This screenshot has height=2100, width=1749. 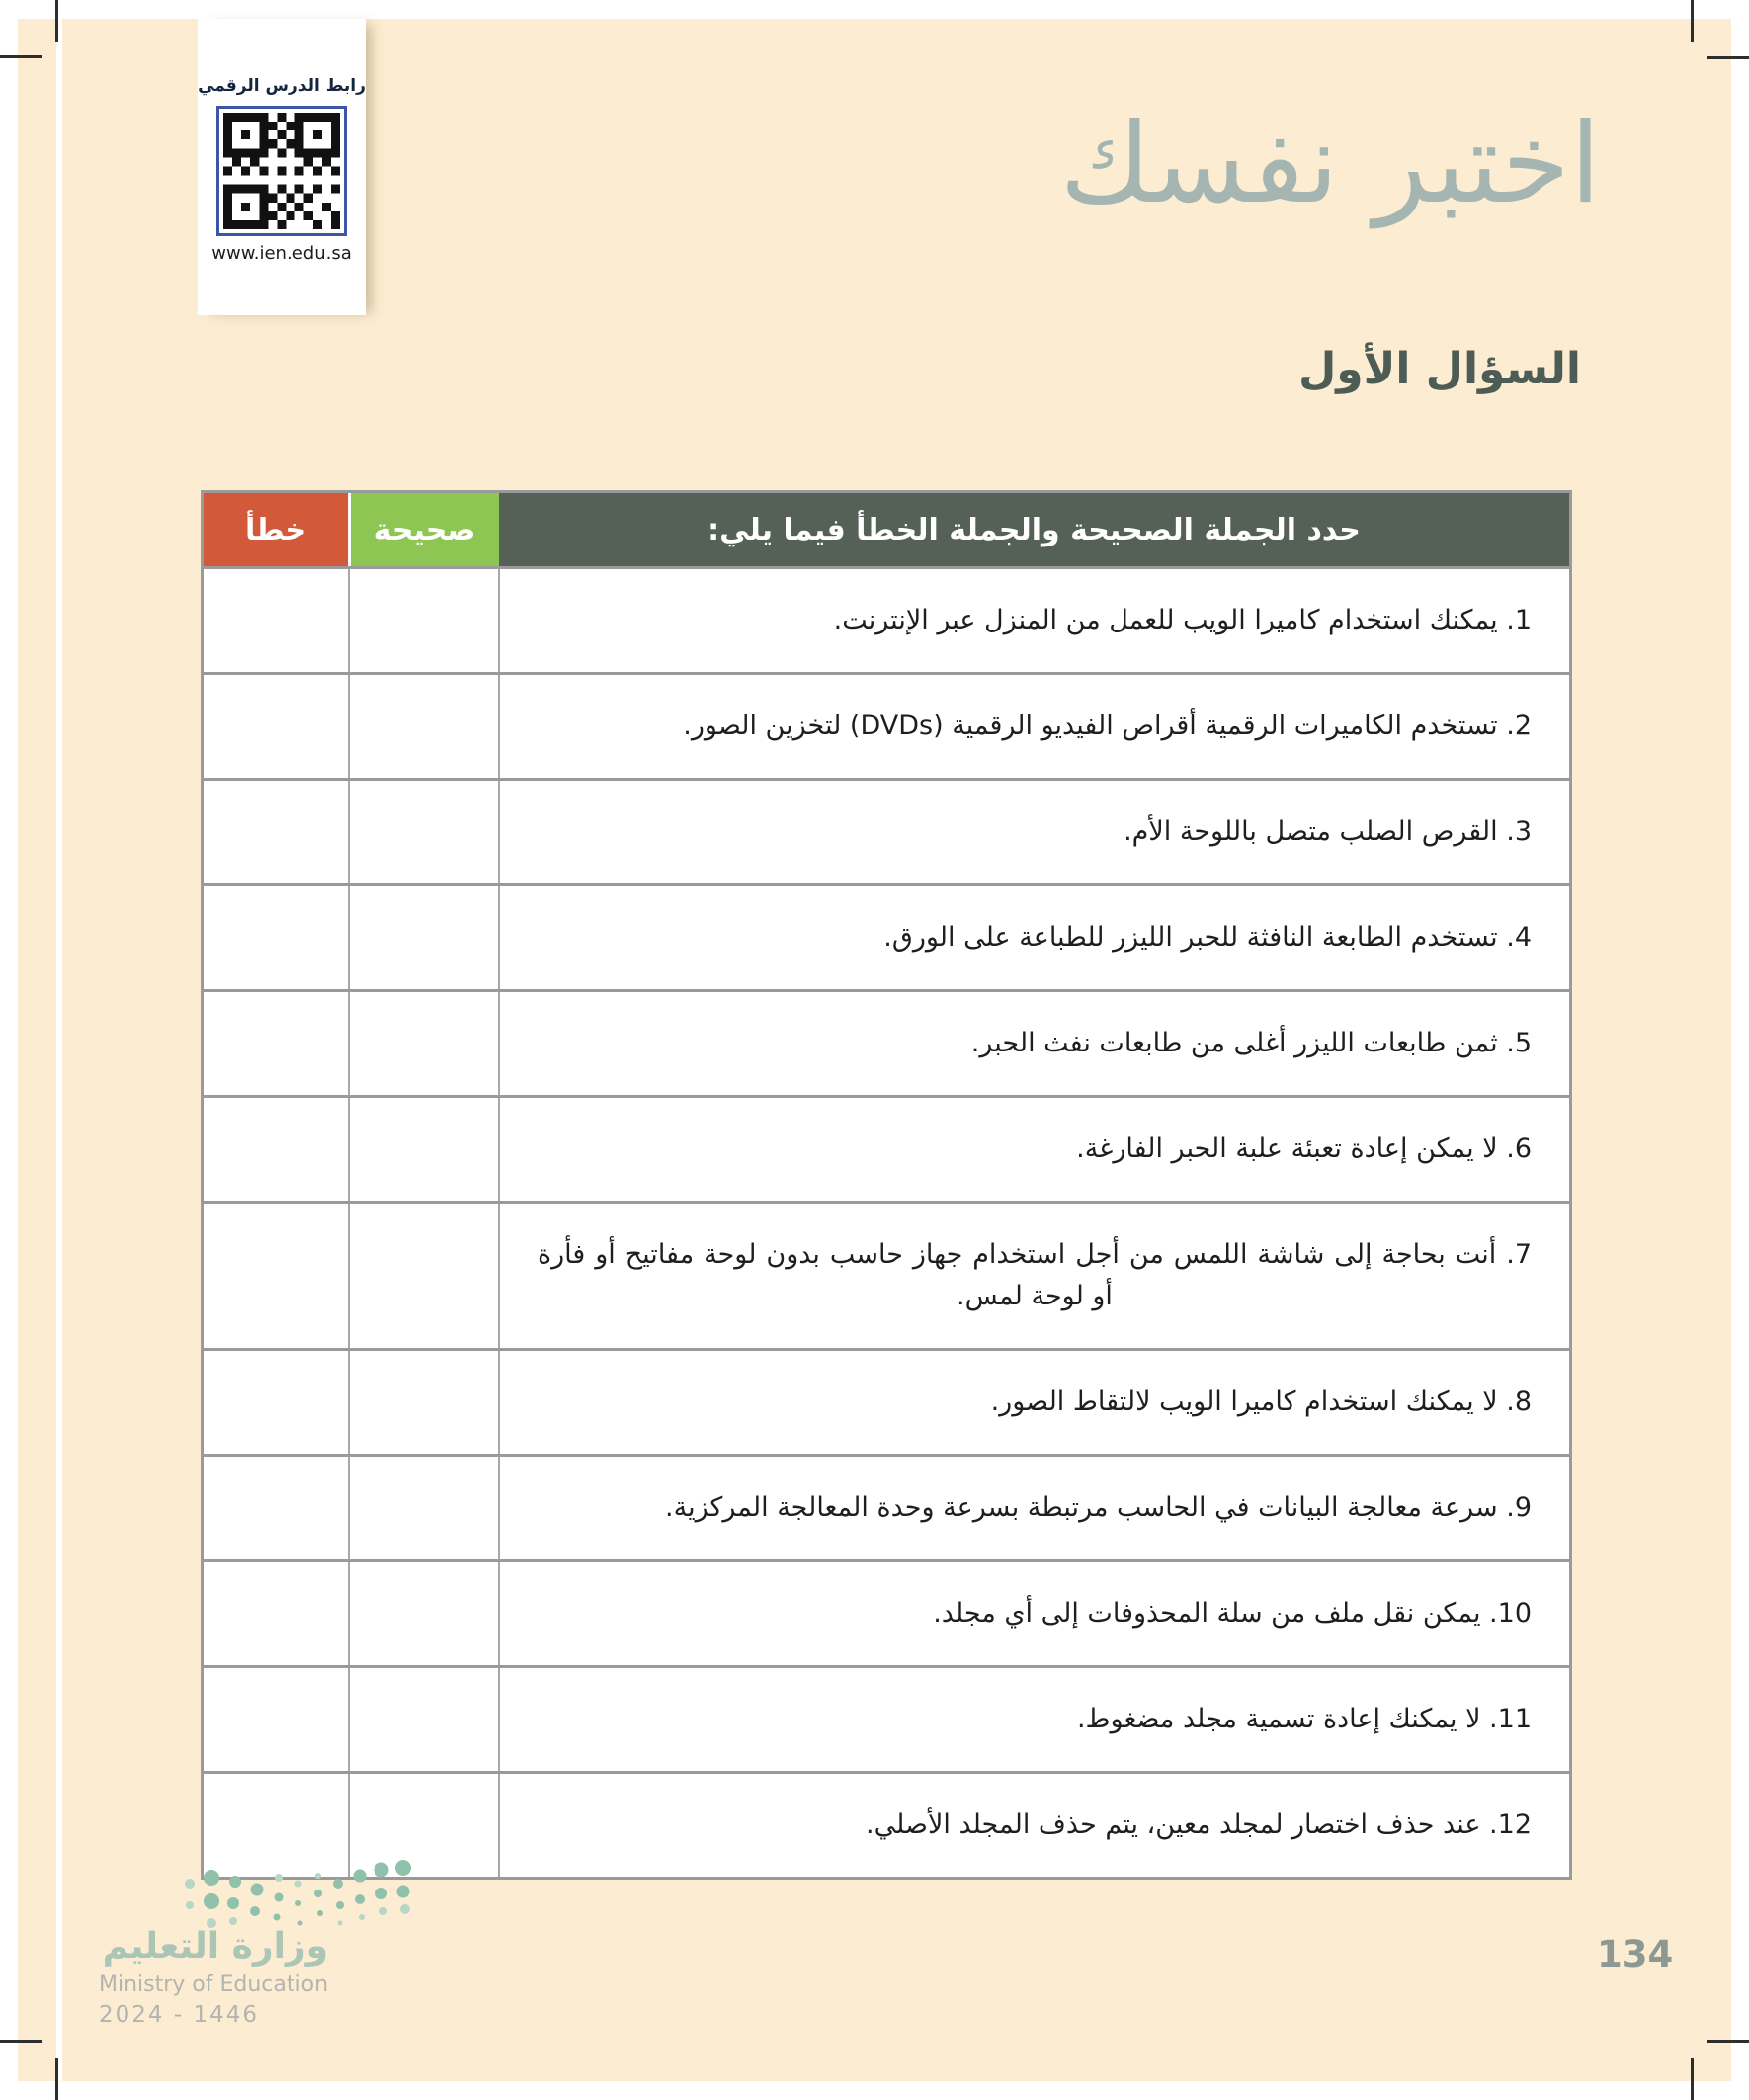 I want to click on statement-text: 3. القرص الصلب متصل باللوحة الأم., so click(x=1328, y=832).